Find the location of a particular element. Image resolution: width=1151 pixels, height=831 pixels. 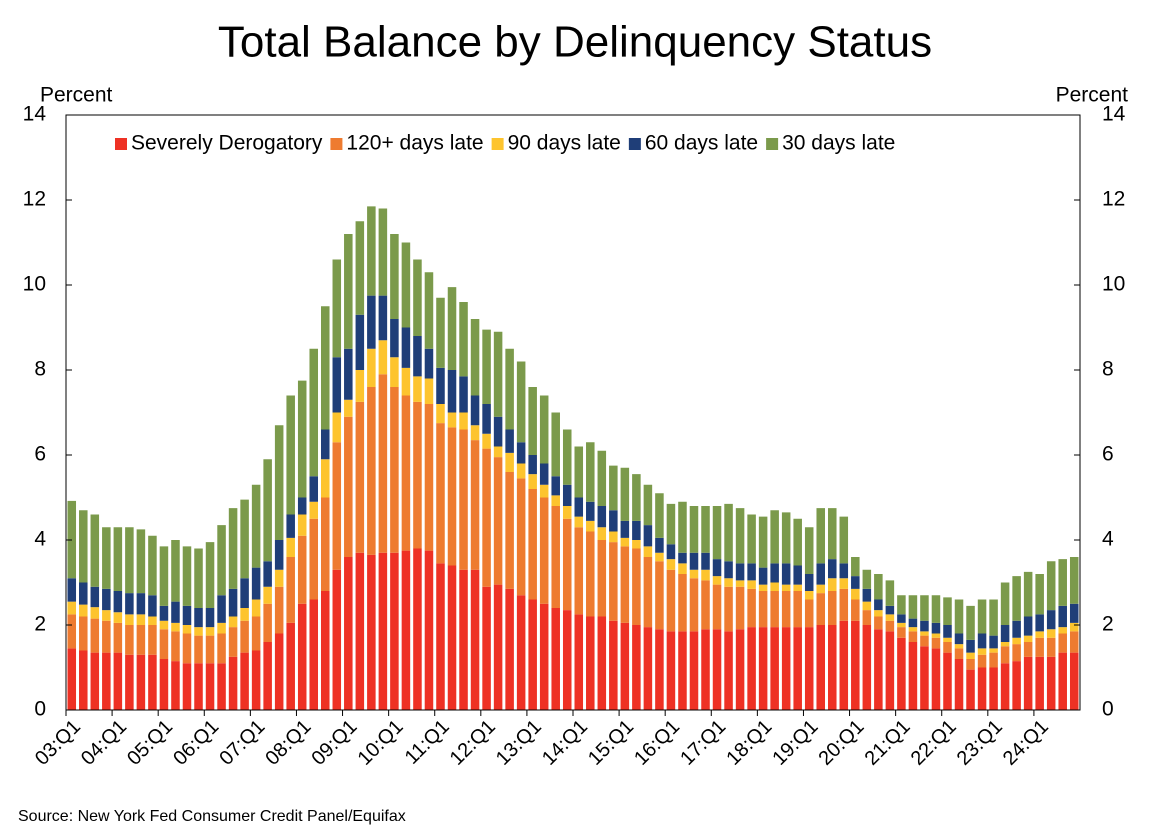

x-tick-label: 06:Q1 is located at coordinates (196, 743).